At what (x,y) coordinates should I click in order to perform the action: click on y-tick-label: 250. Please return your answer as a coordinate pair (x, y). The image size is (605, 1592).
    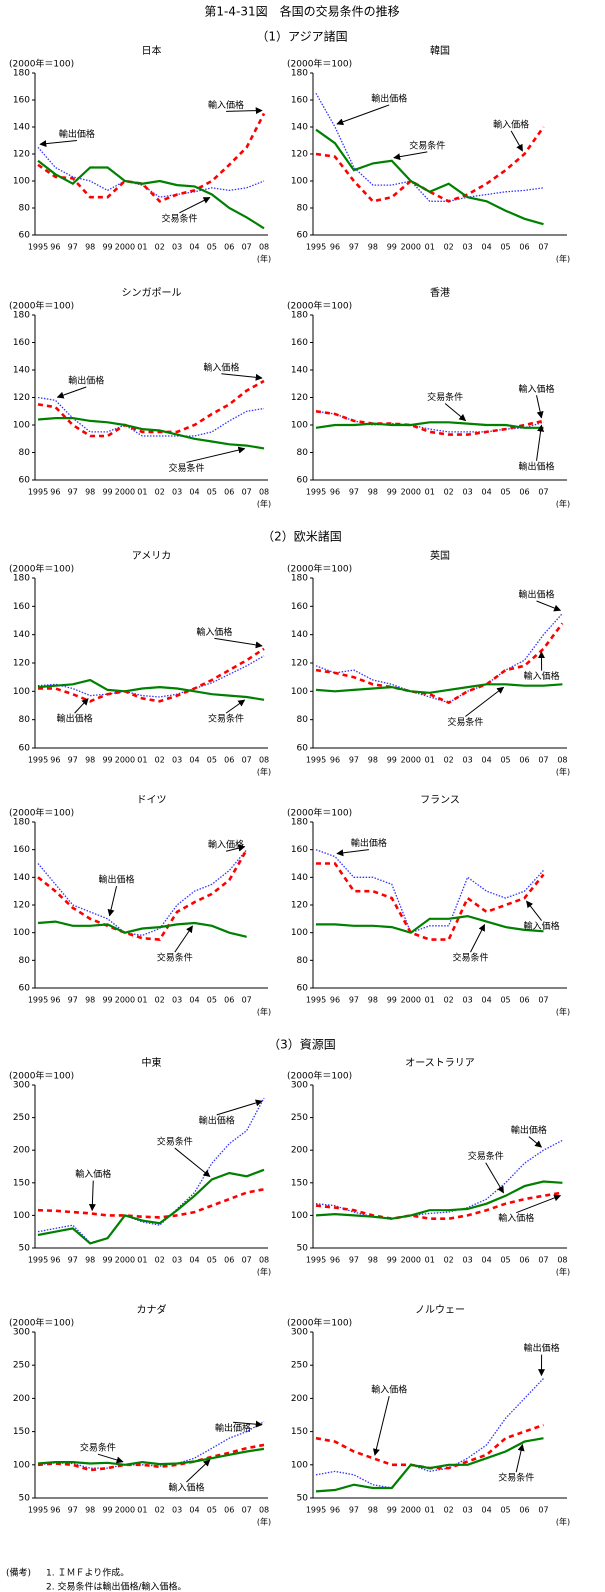
    Looking at the image, I should click on (21, 1366).